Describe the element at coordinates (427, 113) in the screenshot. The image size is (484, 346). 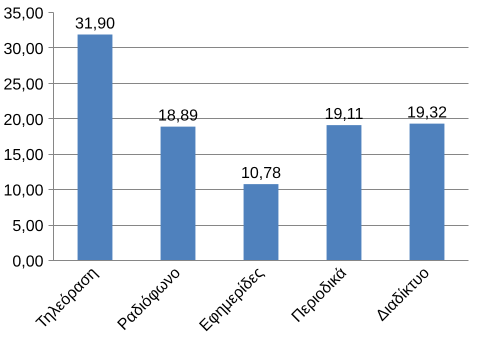
I see `data-label: 19,32` at that location.